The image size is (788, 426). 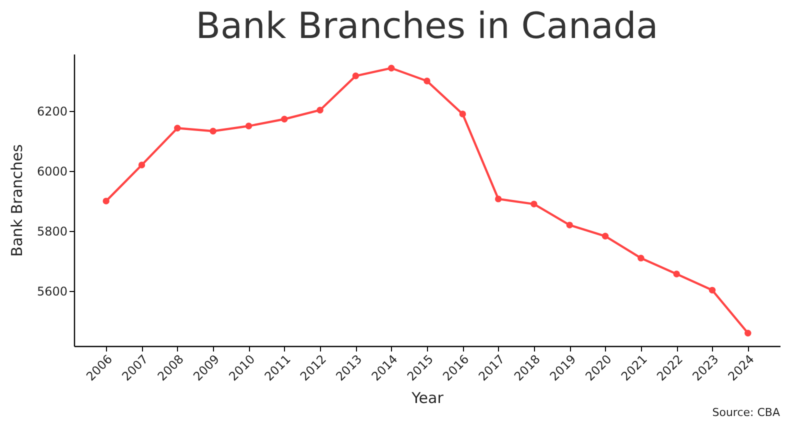 I want to click on x-axis-title: Year, so click(x=427, y=397).